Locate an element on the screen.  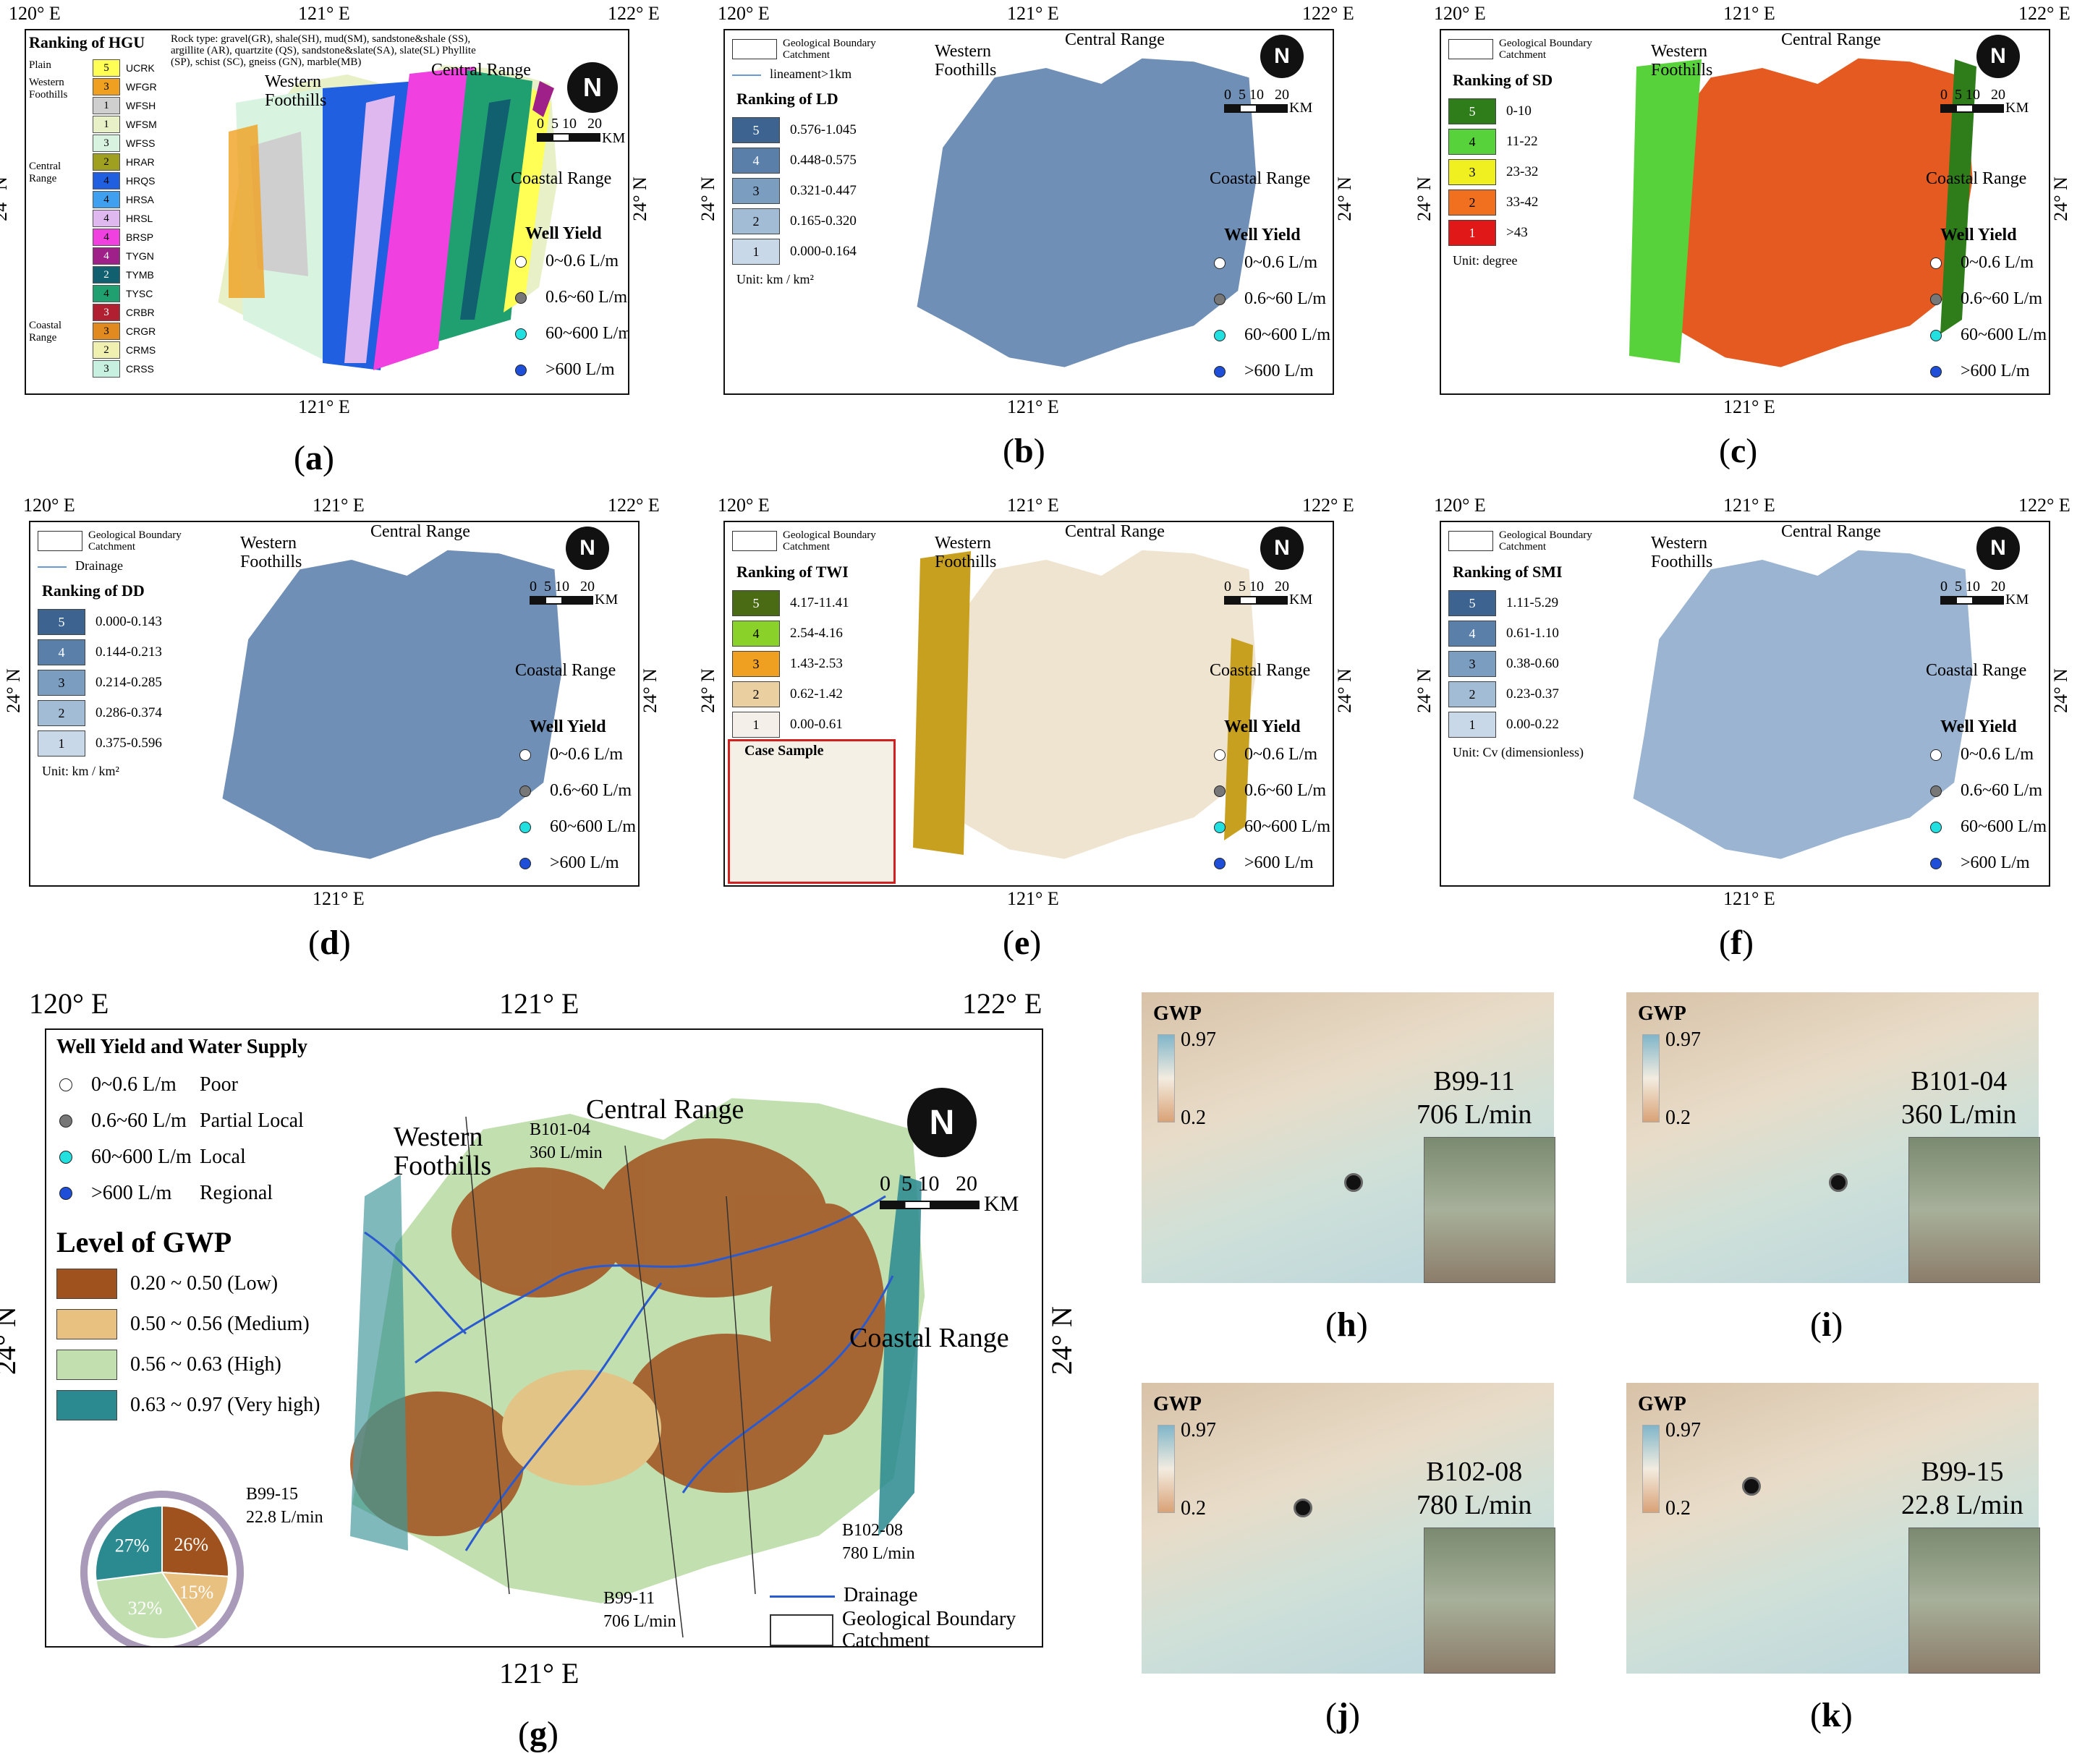
legend-swatch: 3 is located at coordinates (756, 664).